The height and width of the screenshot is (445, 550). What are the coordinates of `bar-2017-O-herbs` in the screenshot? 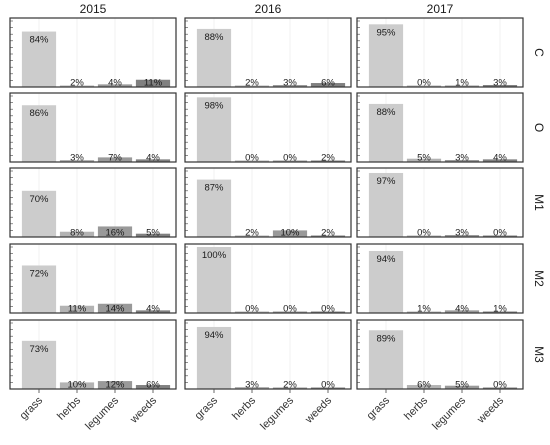 It's located at (424, 160).